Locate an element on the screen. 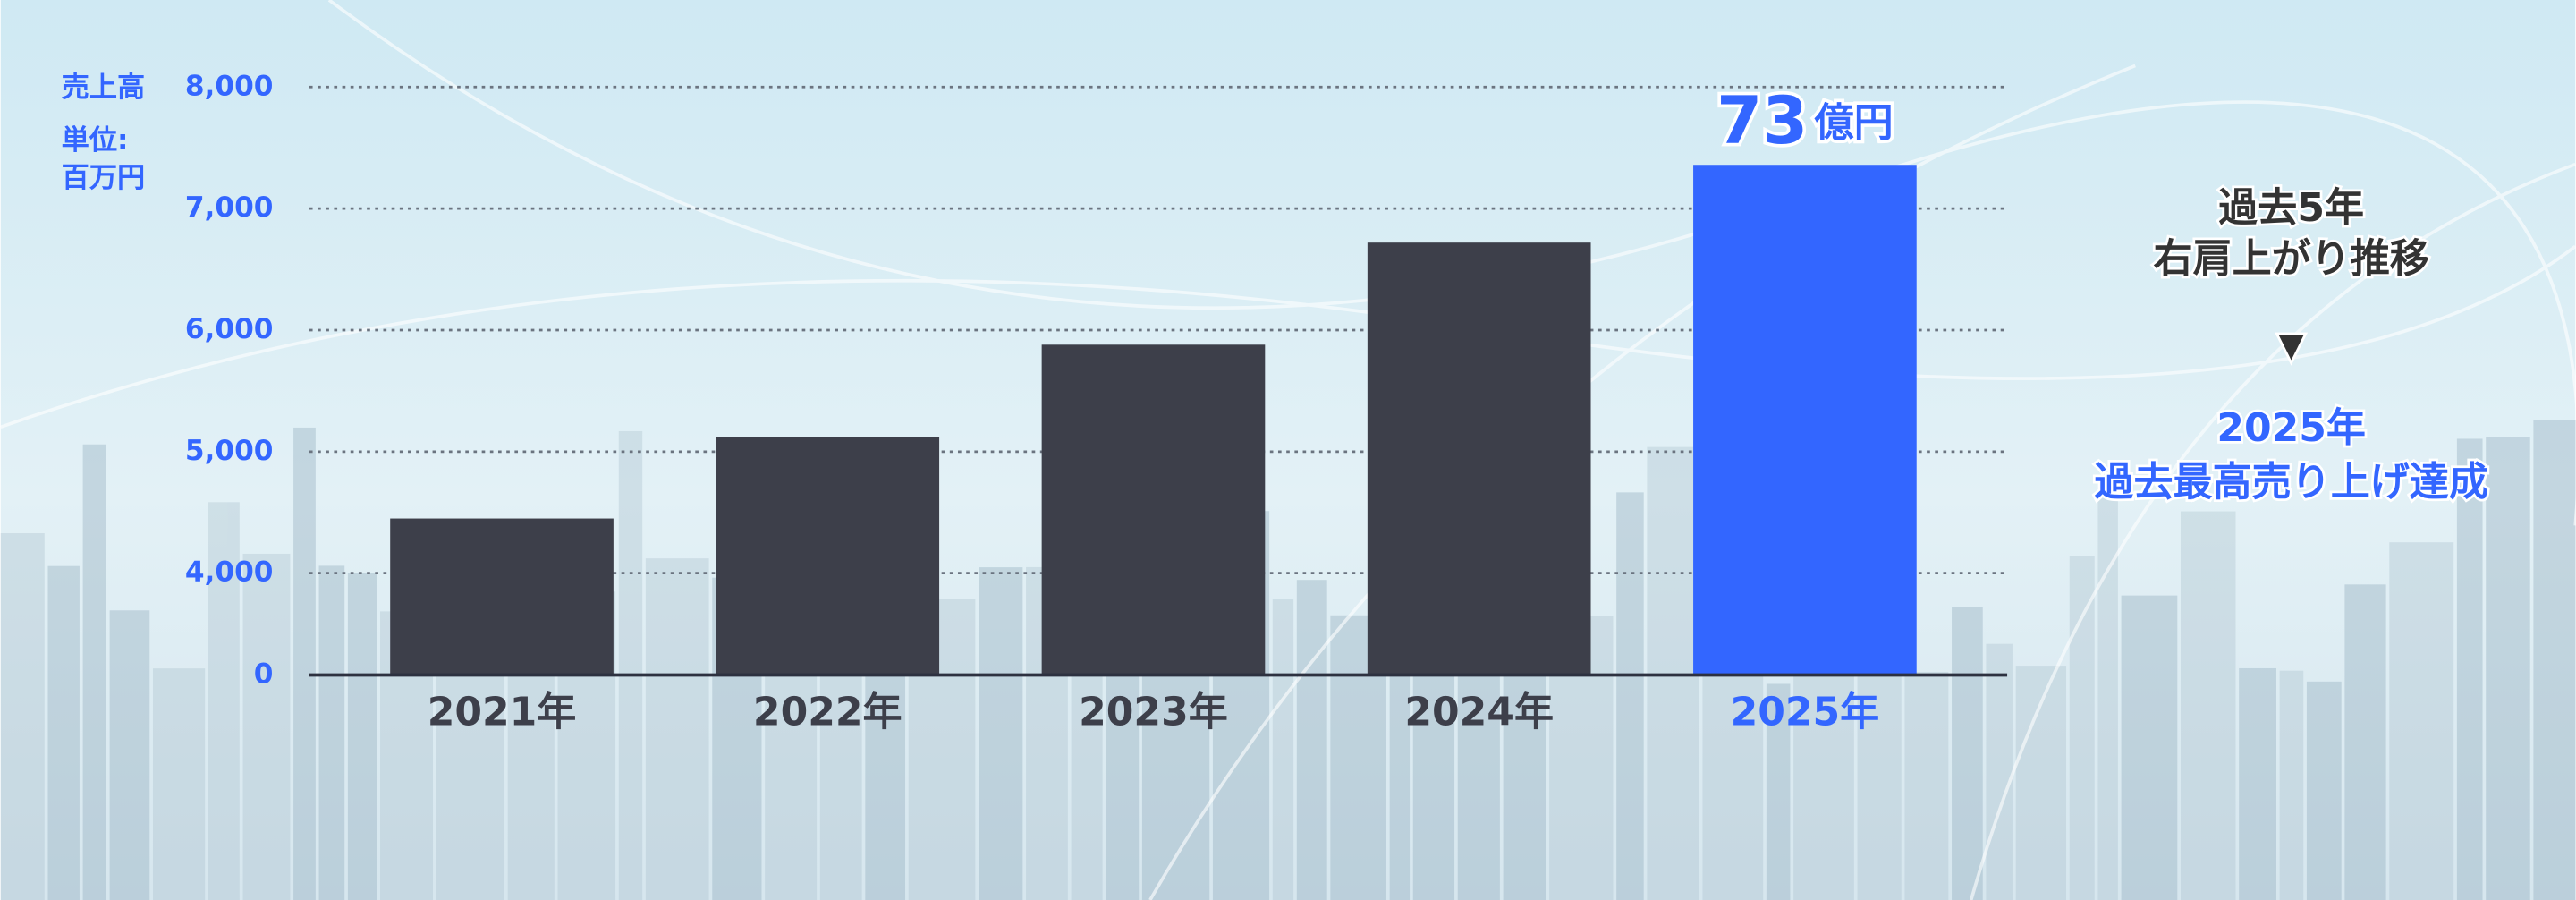 This screenshot has height=900, width=2576. annotation: 過去最高売り上げ達成 is located at coordinates (2290, 482).